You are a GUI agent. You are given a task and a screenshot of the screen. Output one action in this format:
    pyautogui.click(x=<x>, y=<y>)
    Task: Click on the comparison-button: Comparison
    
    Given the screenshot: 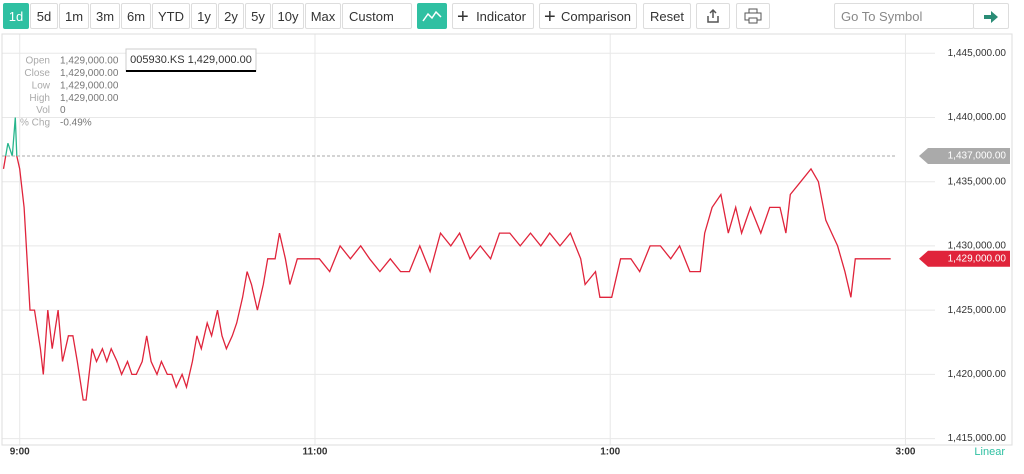 What is the action you would take?
    pyautogui.click(x=588, y=16)
    